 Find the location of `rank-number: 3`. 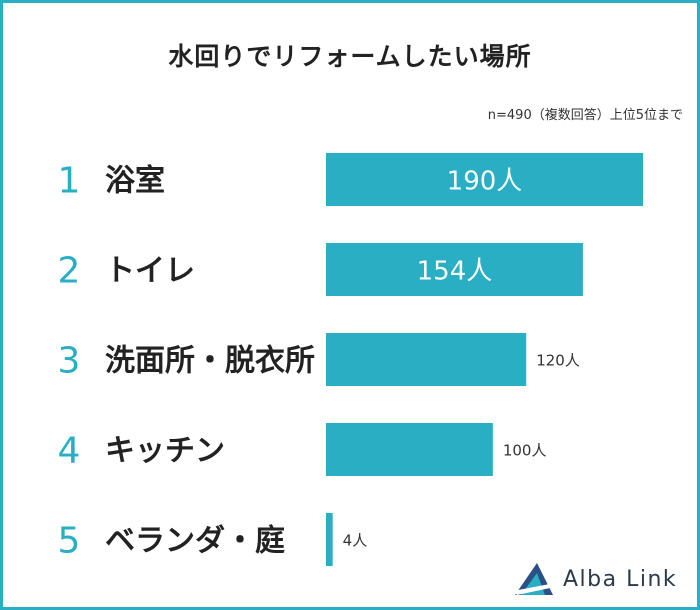

rank-number: 3 is located at coordinates (69, 361).